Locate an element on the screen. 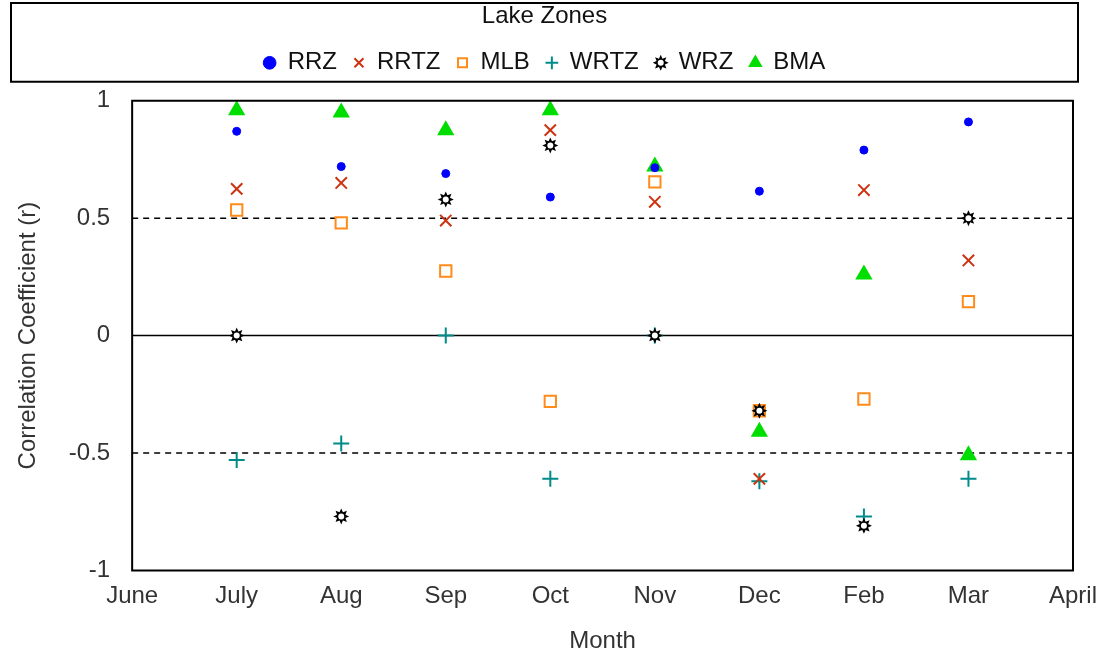 This screenshot has width=1109, height=662. x-tick-label: June is located at coordinates (132, 595).